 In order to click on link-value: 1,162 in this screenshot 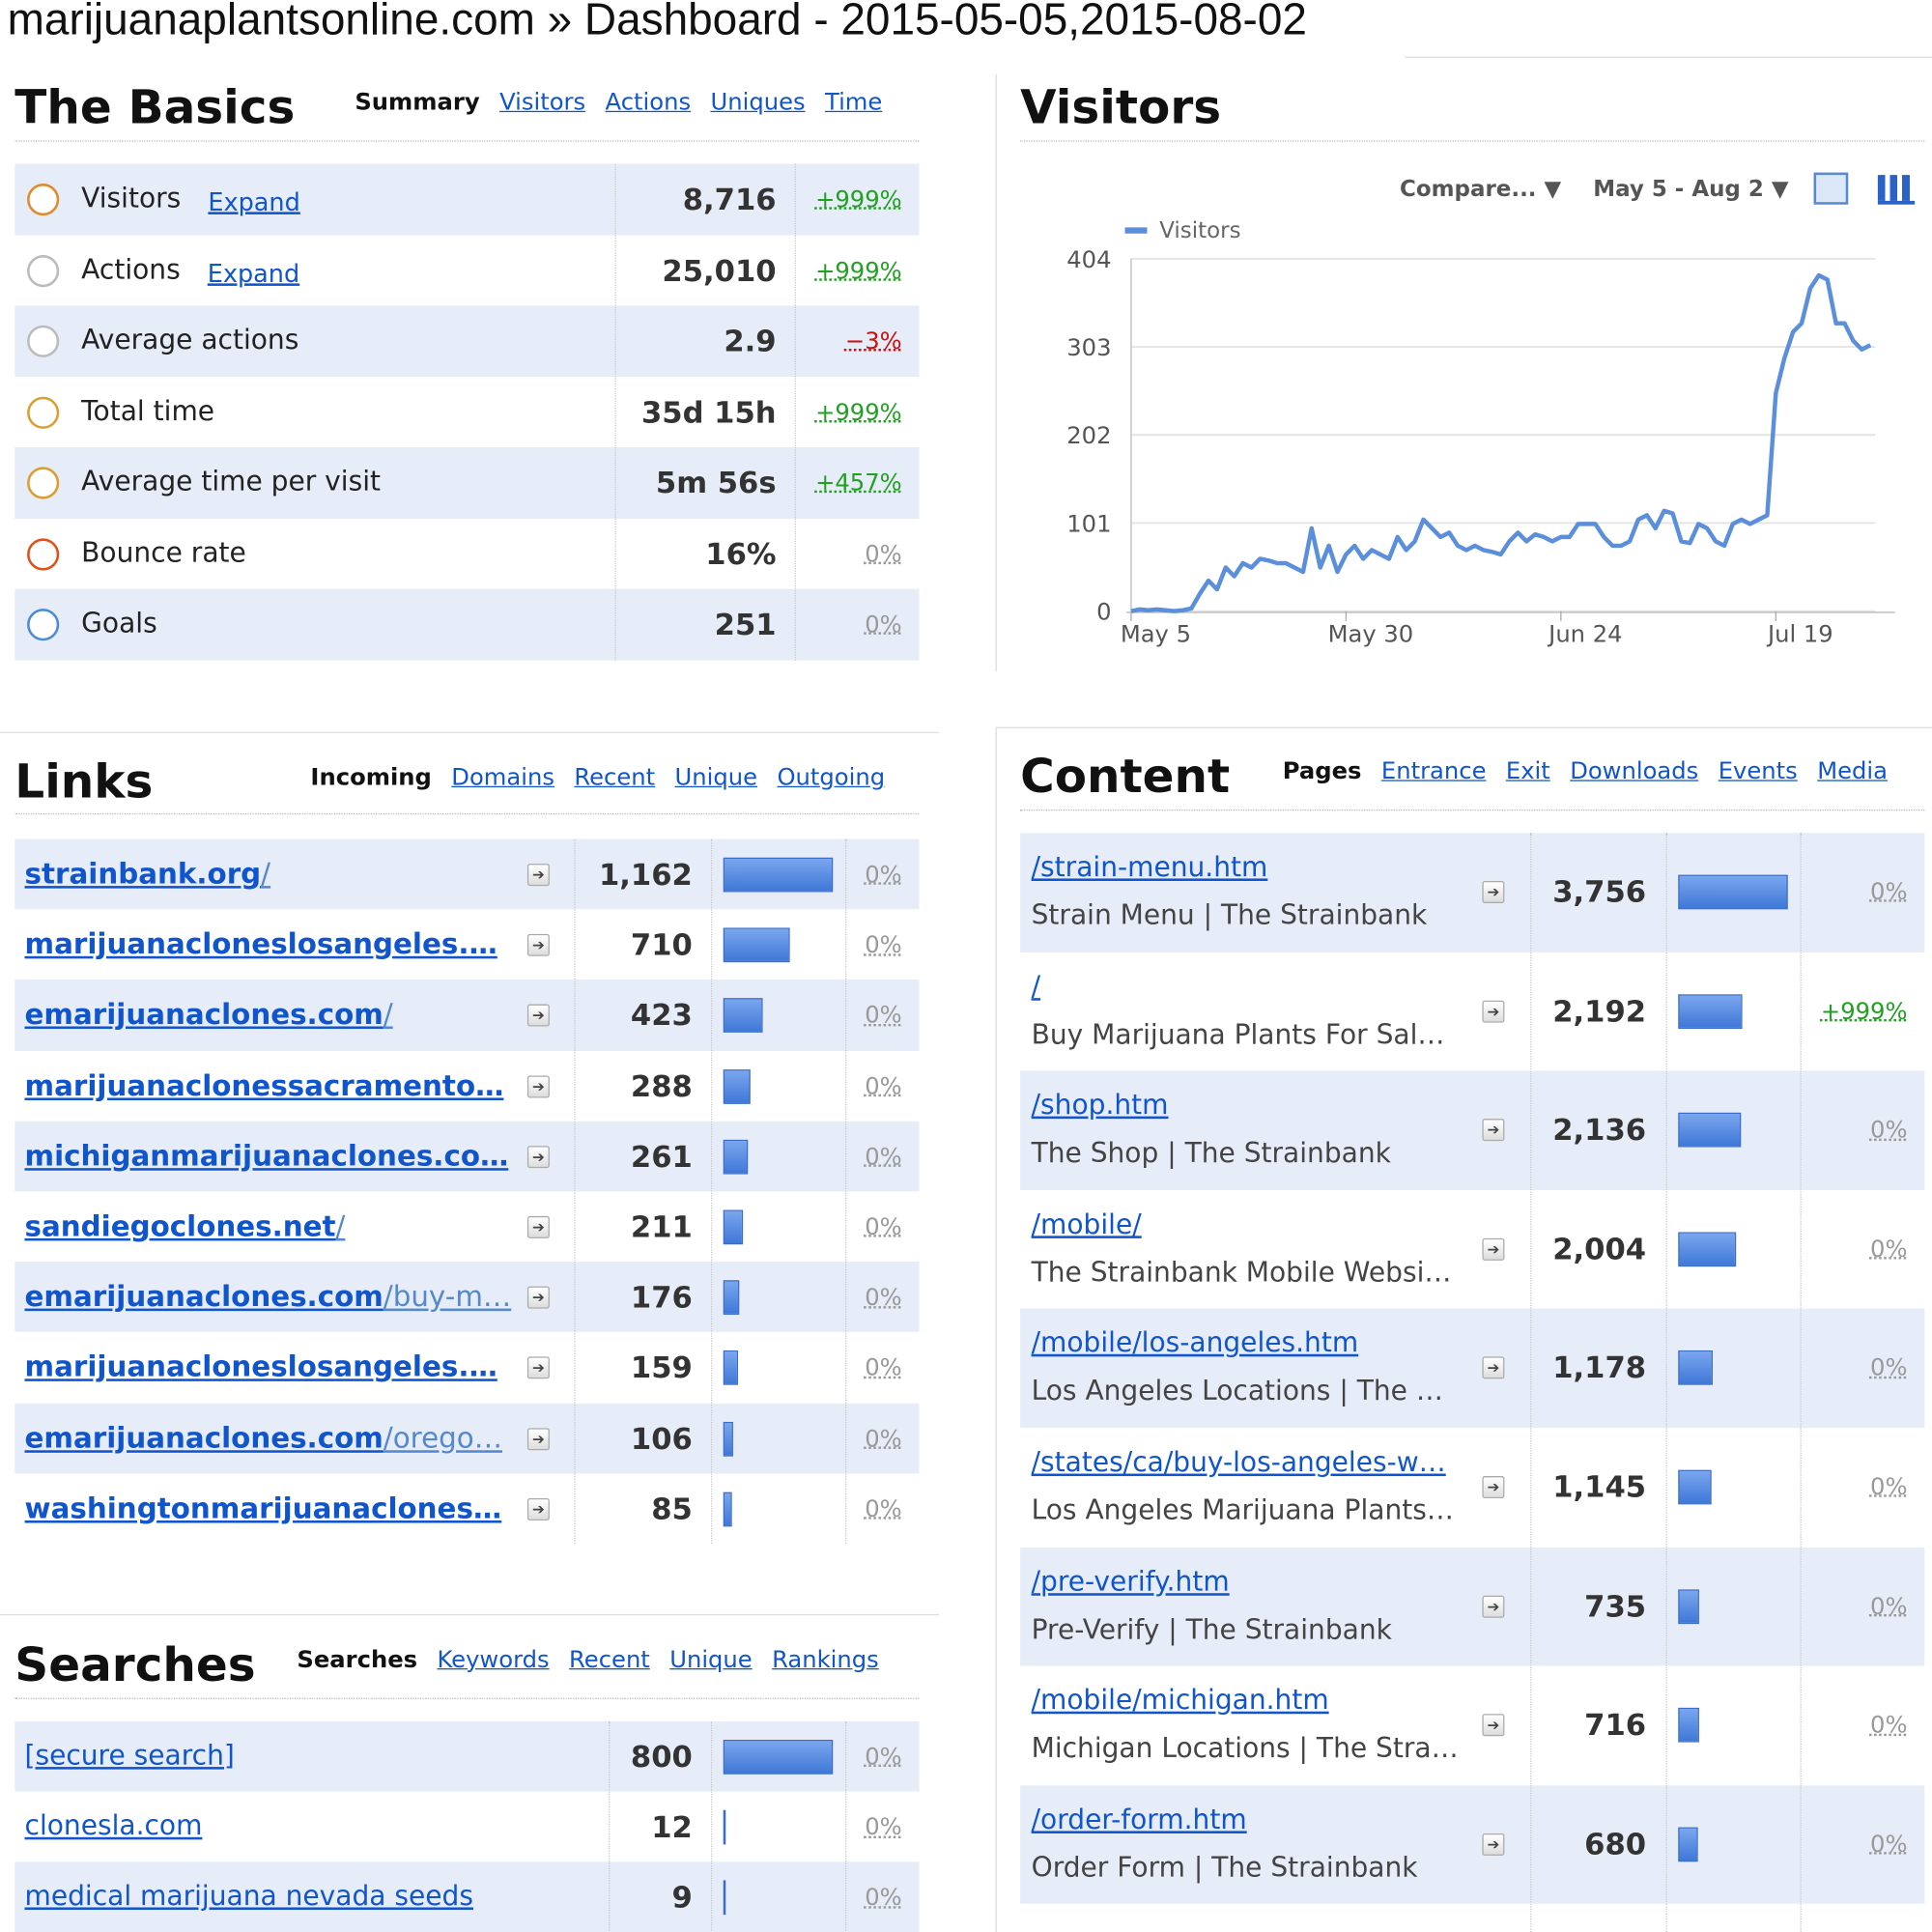, I will do `click(645, 875)`.